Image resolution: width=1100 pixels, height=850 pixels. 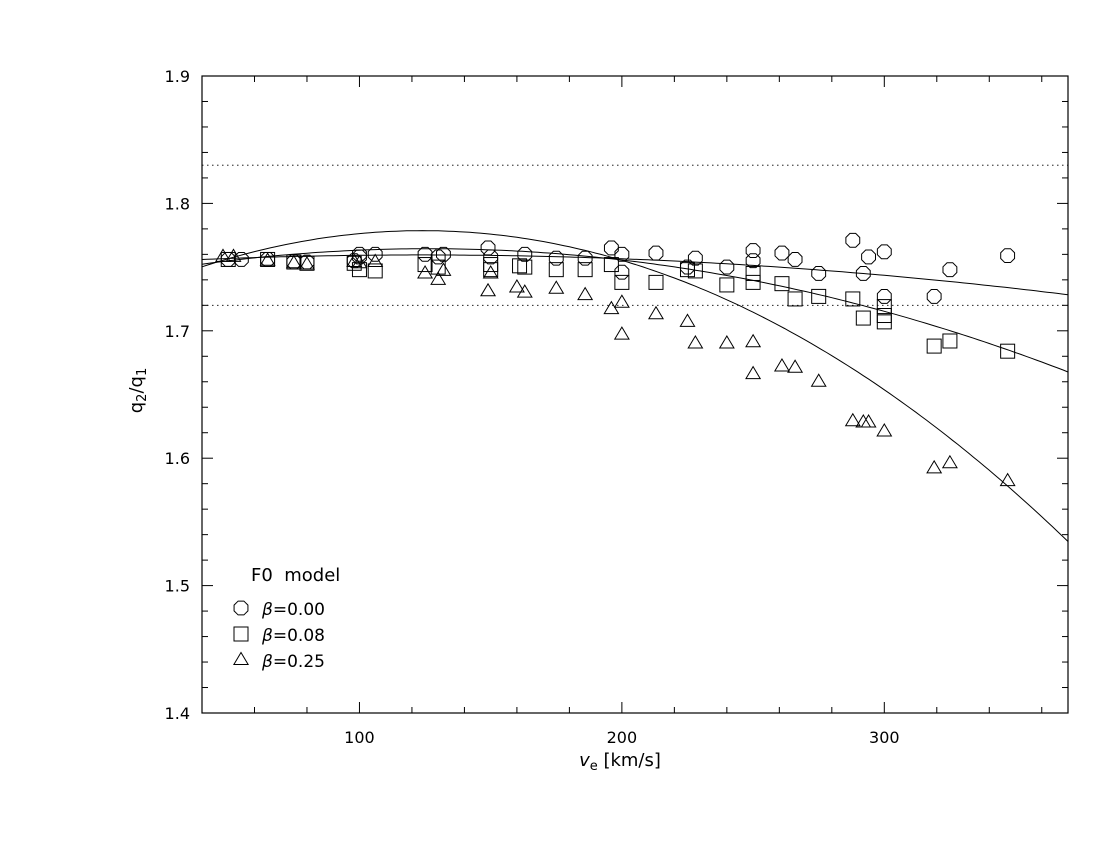 I want to click on x-tick-label: 200, so click(x=622, y=737).